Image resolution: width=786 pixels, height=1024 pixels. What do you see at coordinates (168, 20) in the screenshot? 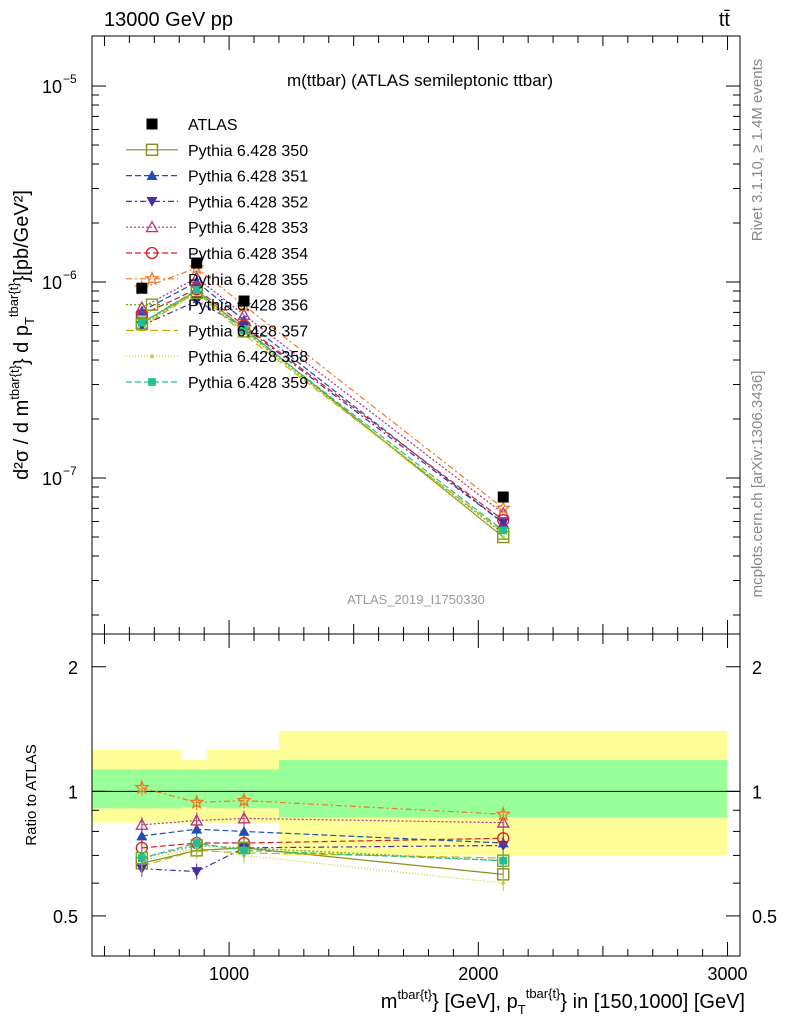
I see `header-process-label: 13000 GeV pp` at bounding box center [168, 20].